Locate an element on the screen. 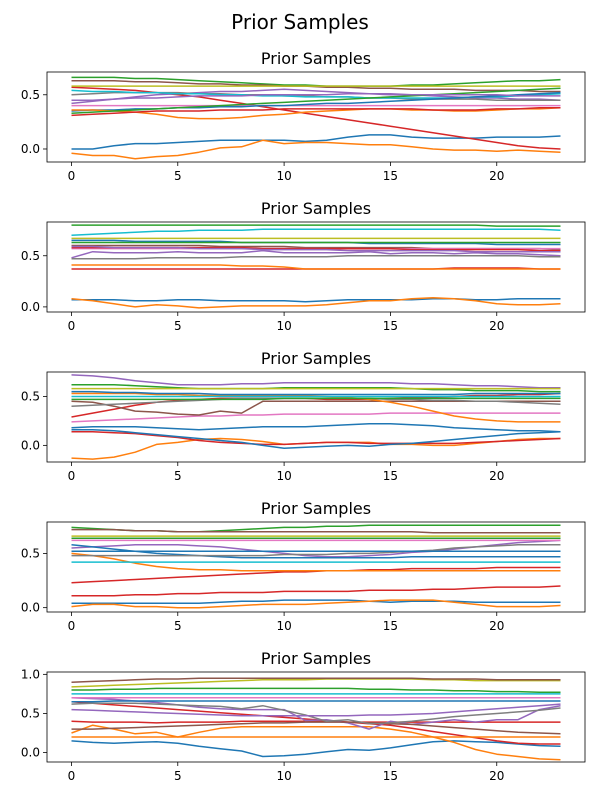 The image size is (600, 804). figure-title: Prior Samples is located at coordinates (300, 22).